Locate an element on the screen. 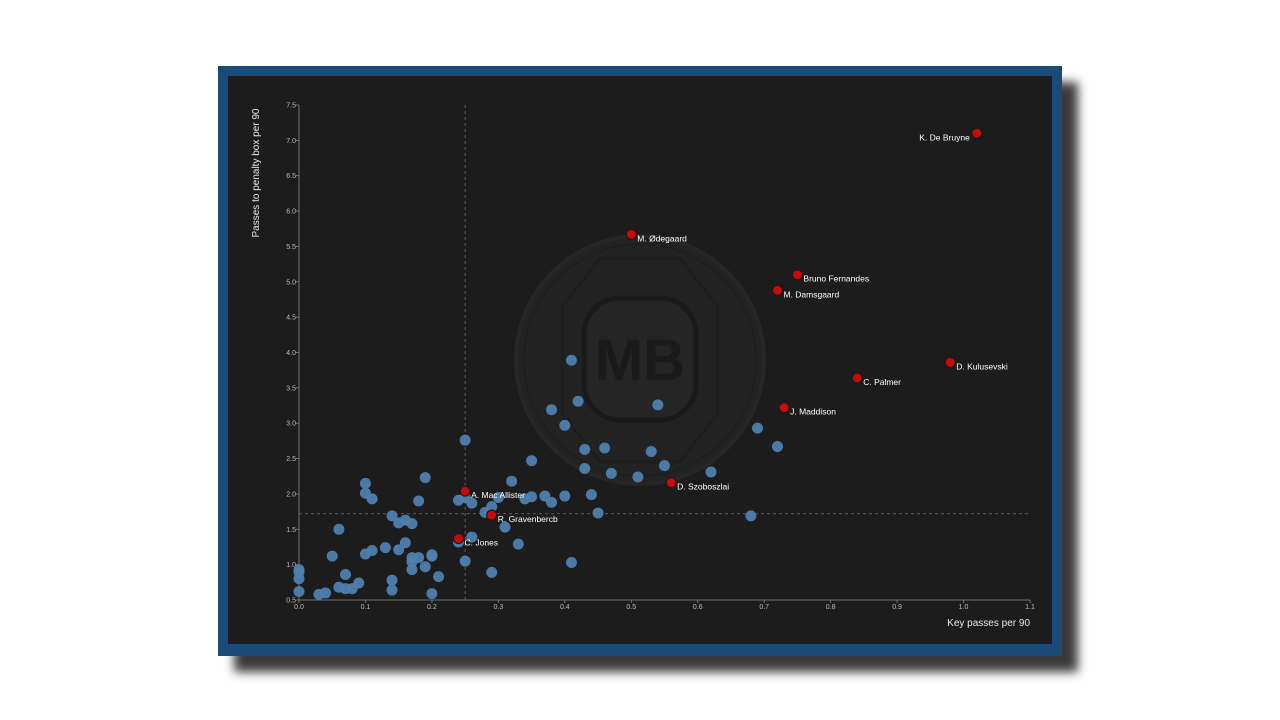 The height and width of the screenshot is (720, 1280). y-tick-label: 1.5 is located at coordinates (291, 530).